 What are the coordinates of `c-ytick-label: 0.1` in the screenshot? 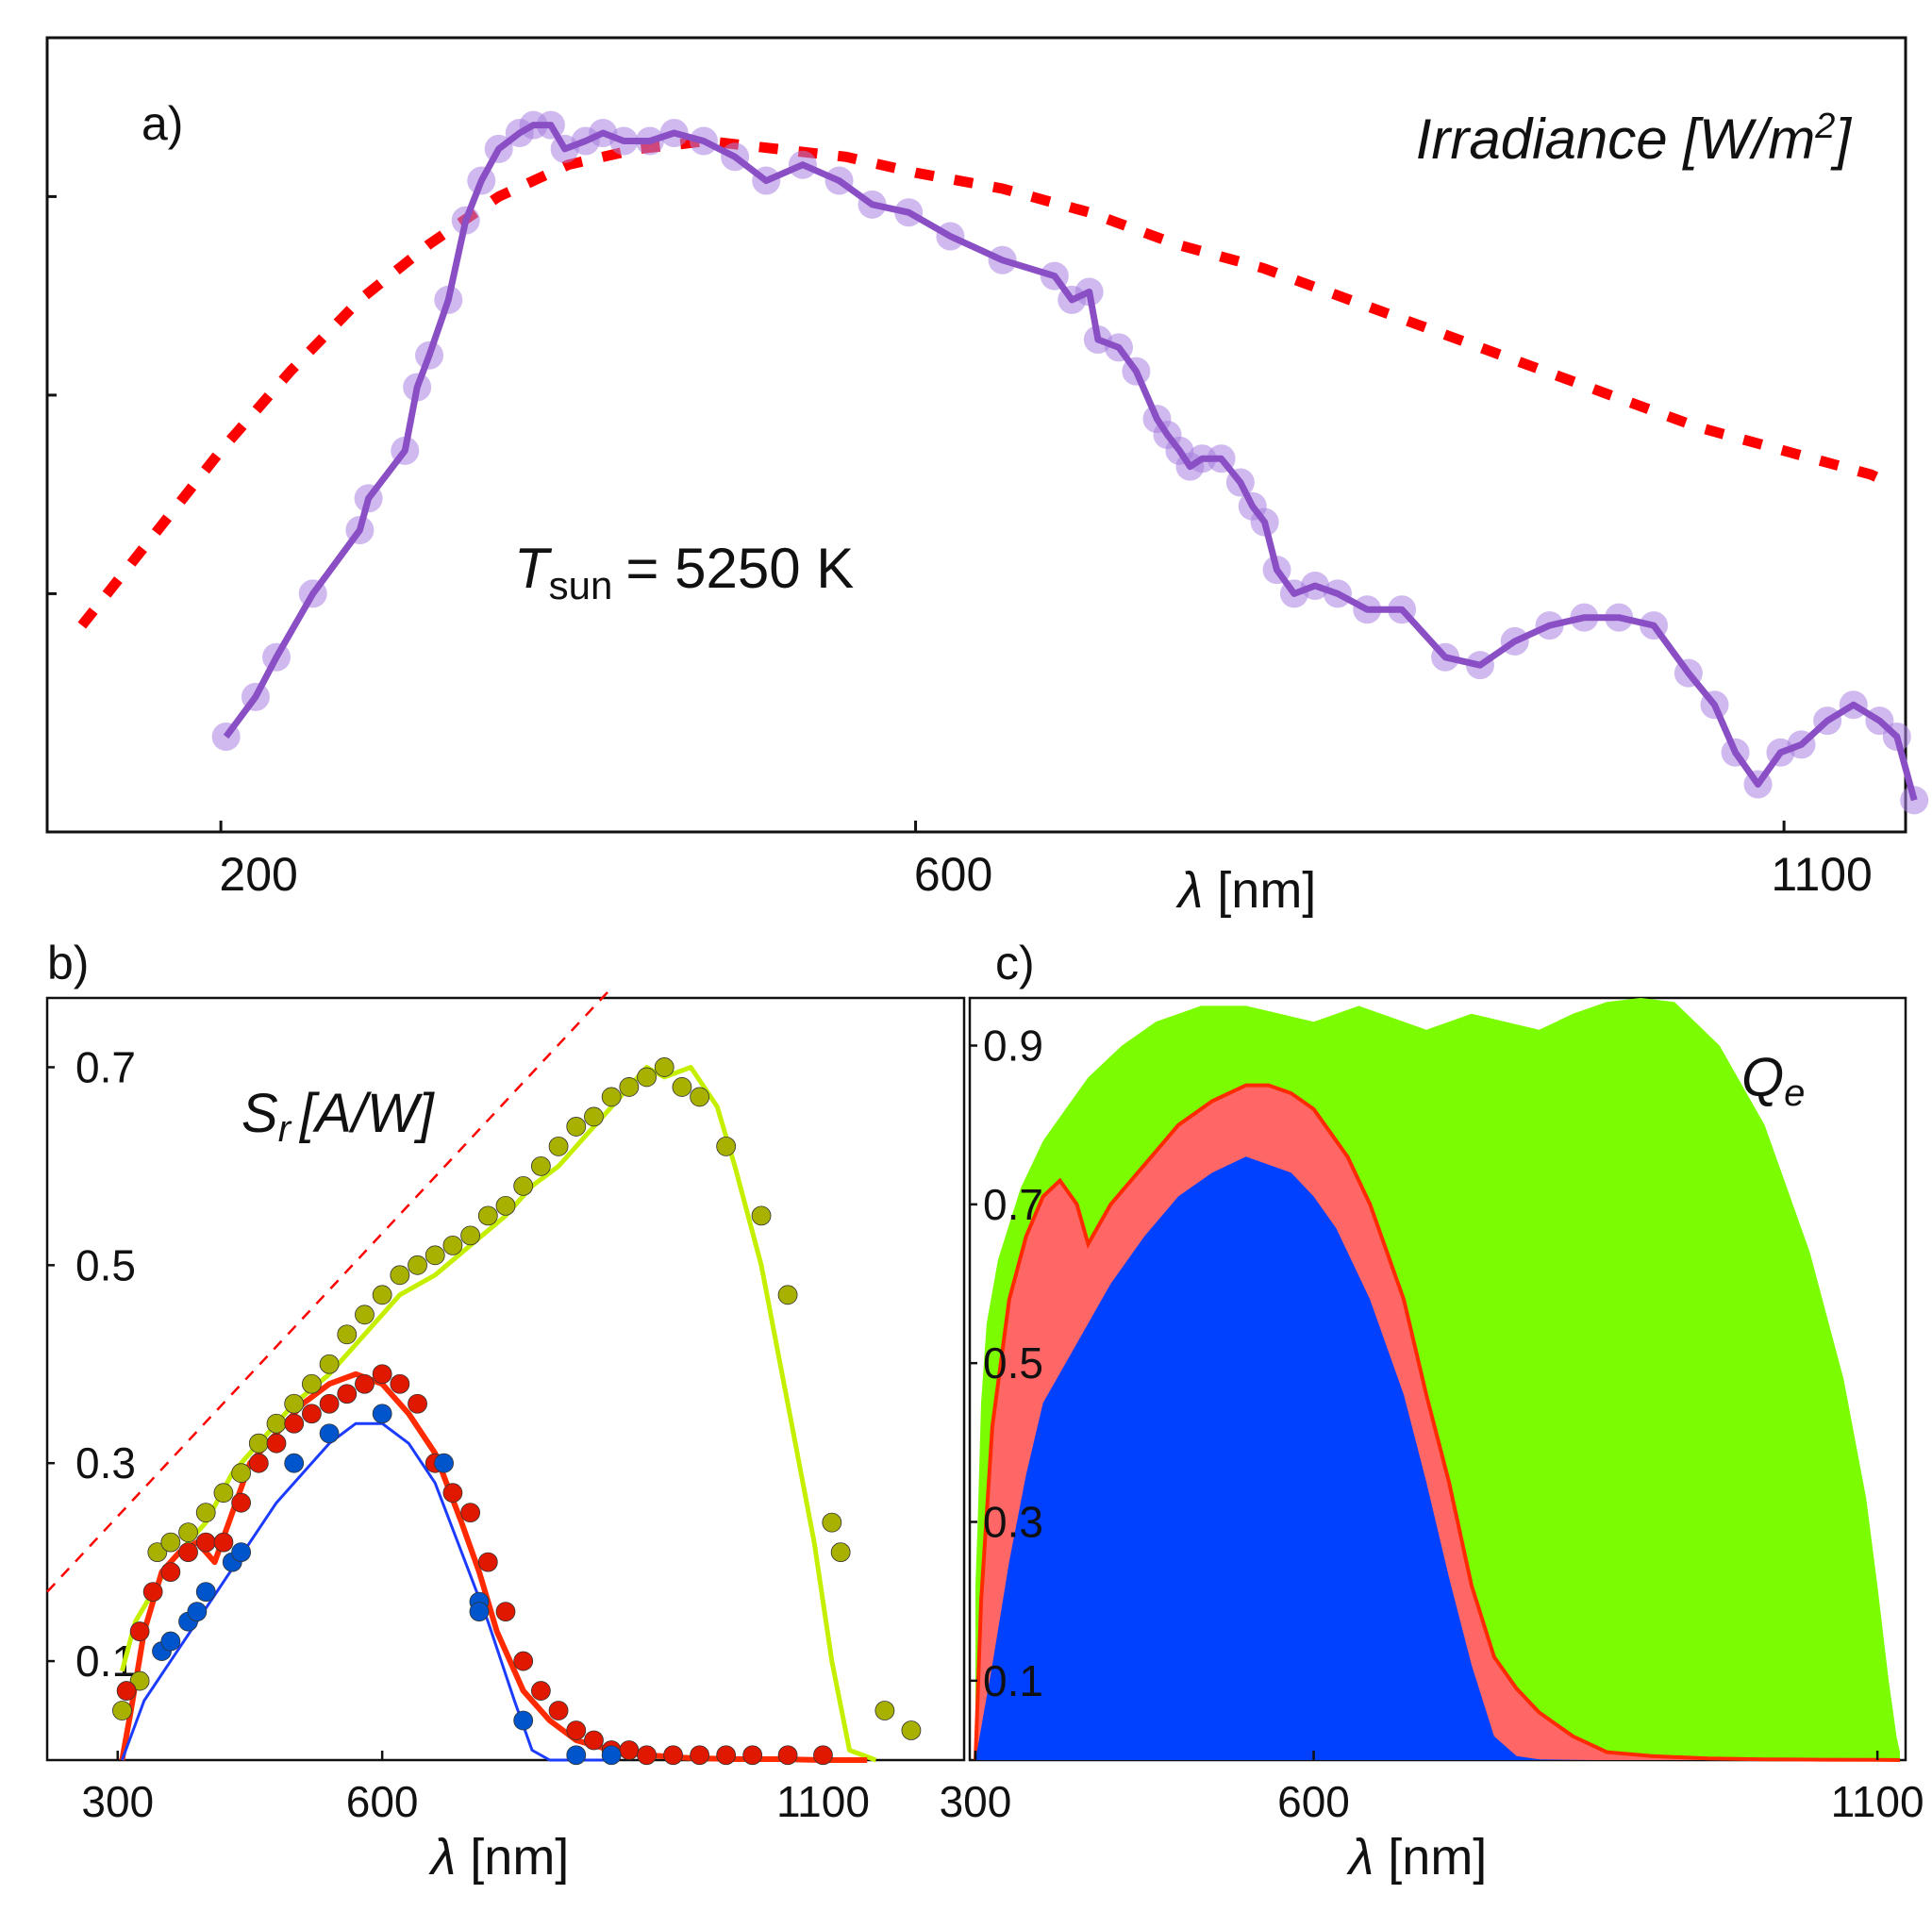 It's located at (1013, 1680).